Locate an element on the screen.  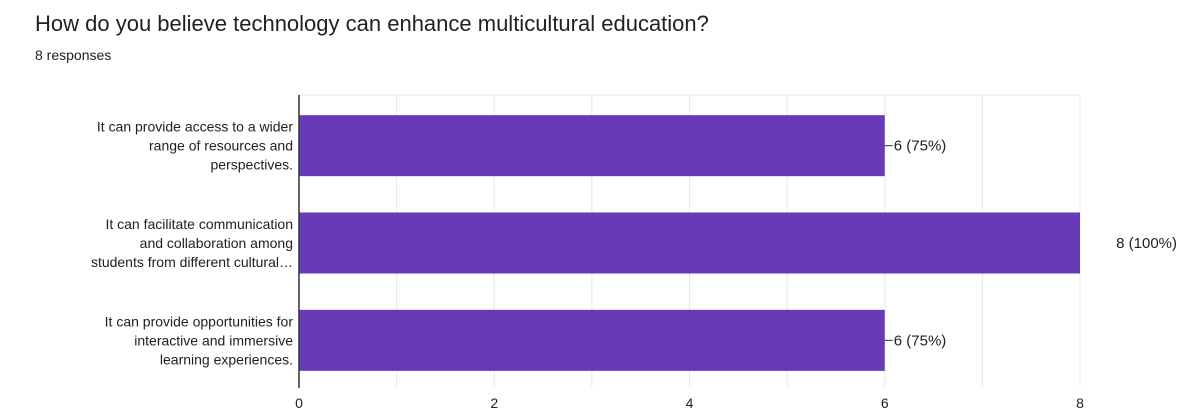
x-tick-label: 8 is located at coordinates (1080, 403).